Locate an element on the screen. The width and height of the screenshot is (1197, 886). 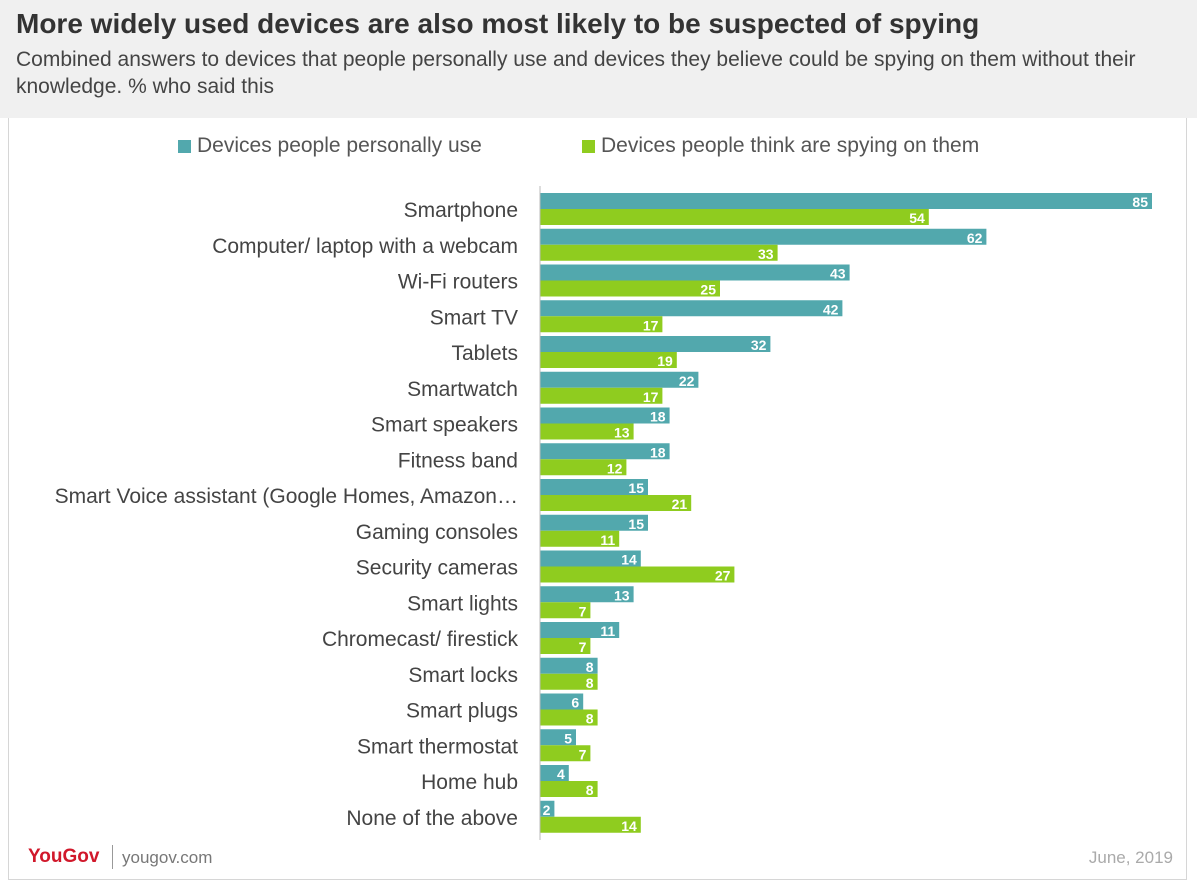
data-label-spying: 19 is located at coordinates (665, 361).